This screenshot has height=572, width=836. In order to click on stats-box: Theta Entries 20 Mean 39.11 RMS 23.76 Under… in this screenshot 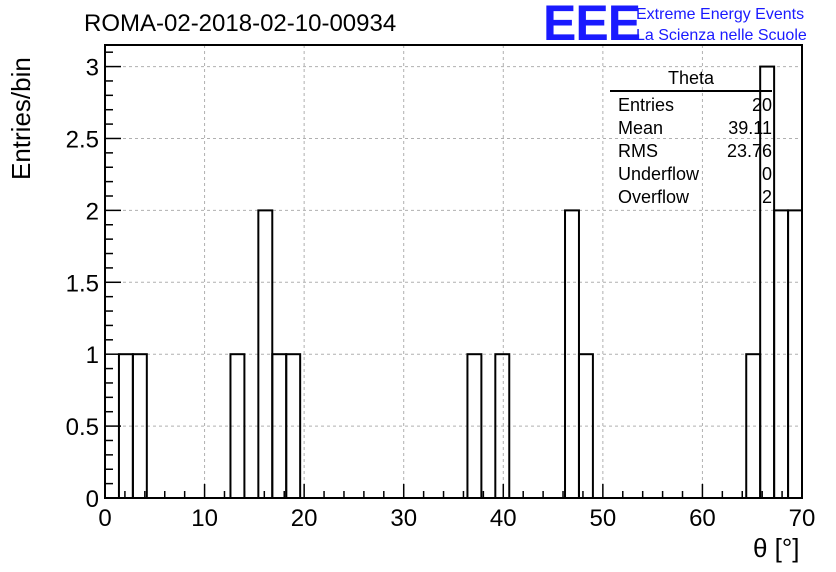, I will do `click(691, 138)`.